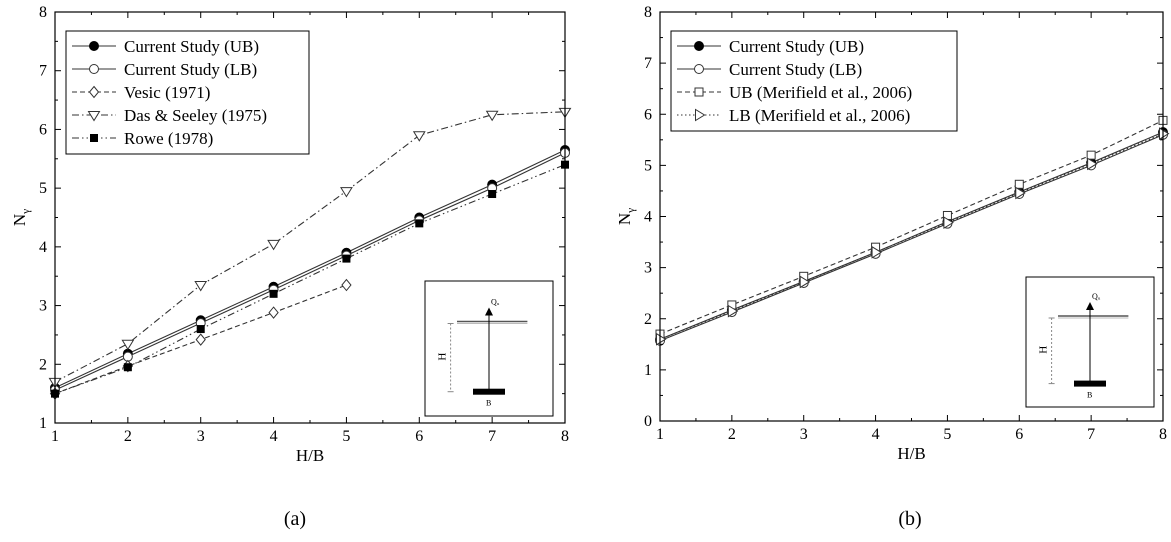 Image resolution: width=1171 pixels, height=542 pixels. Describe the element at coordinates (488, 403) in the screenshot. I see `chart-a-width-label: B` at that location.